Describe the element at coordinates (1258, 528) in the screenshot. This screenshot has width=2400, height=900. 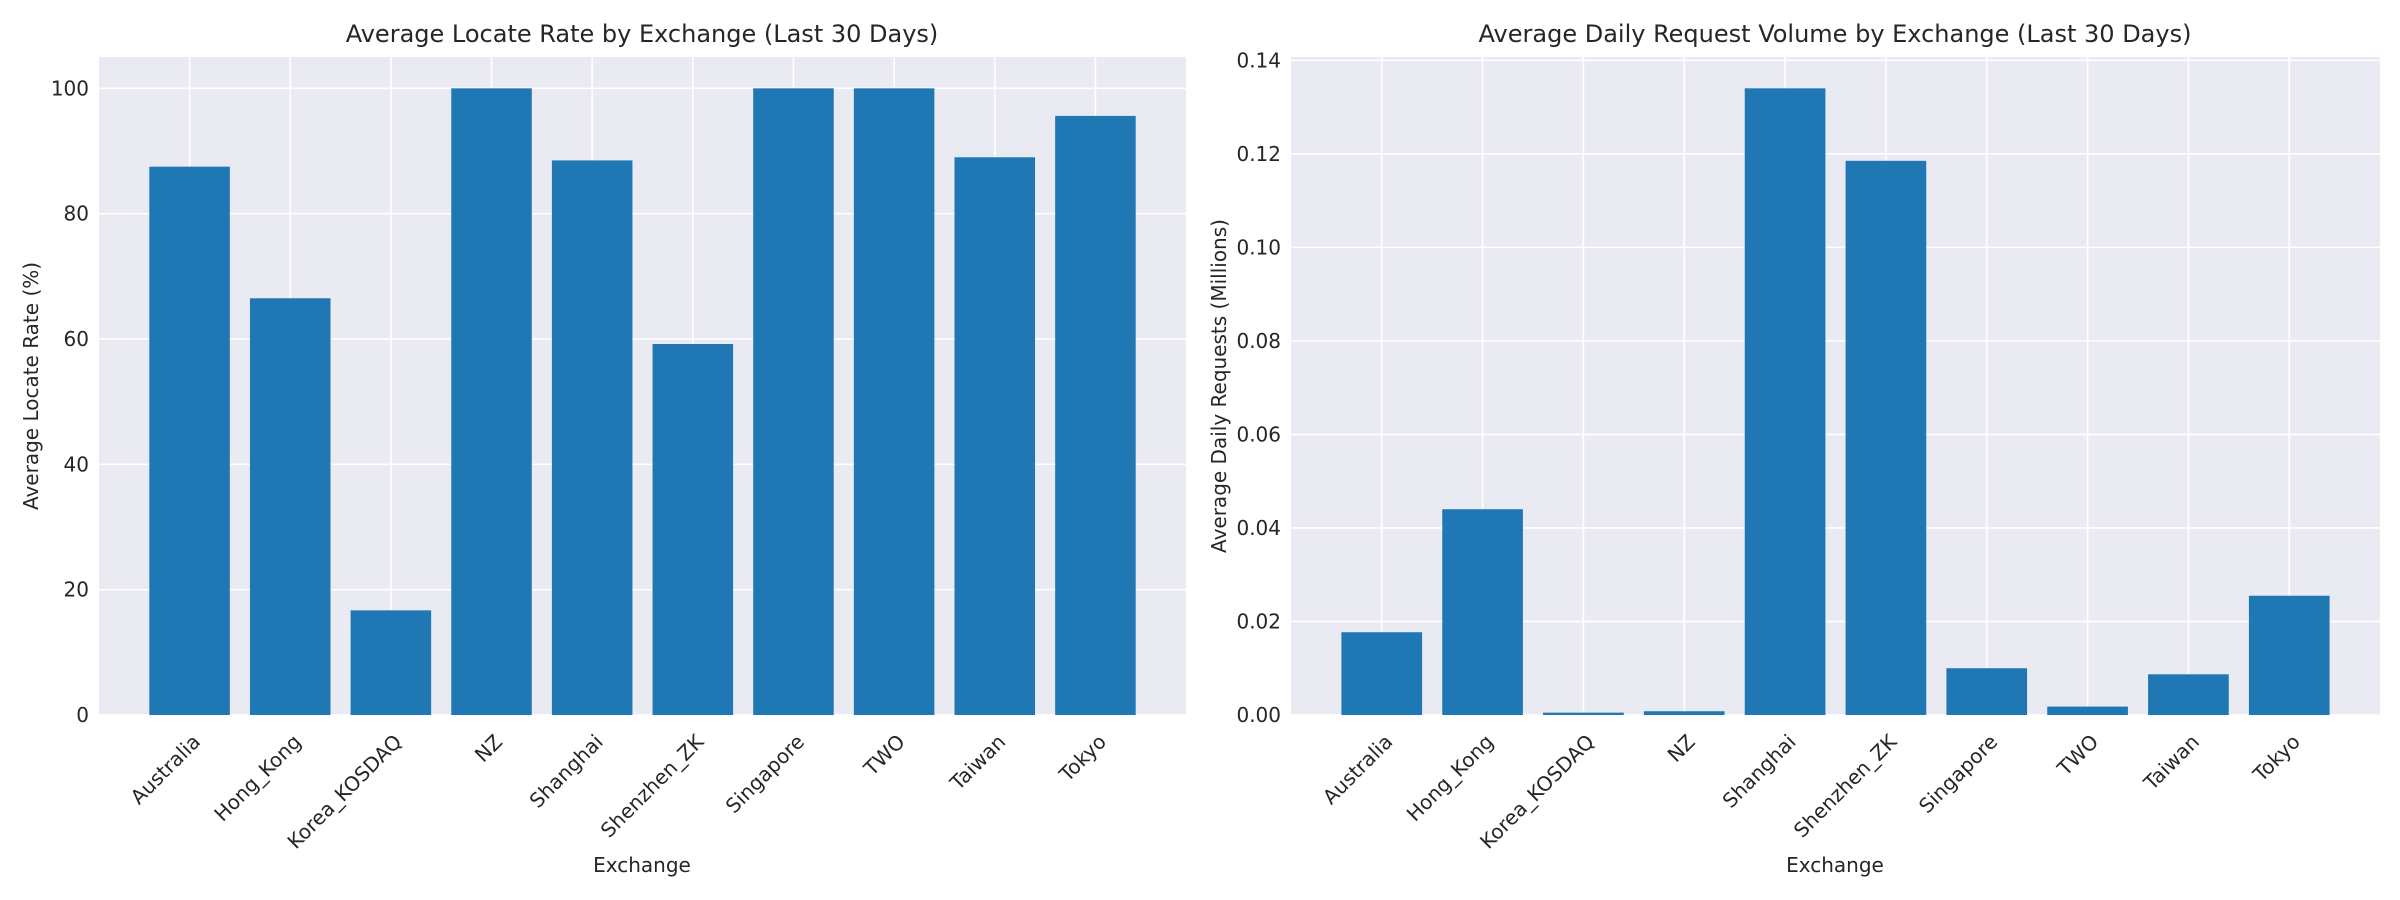
I see `y-tick-label: 0.04` at that location.